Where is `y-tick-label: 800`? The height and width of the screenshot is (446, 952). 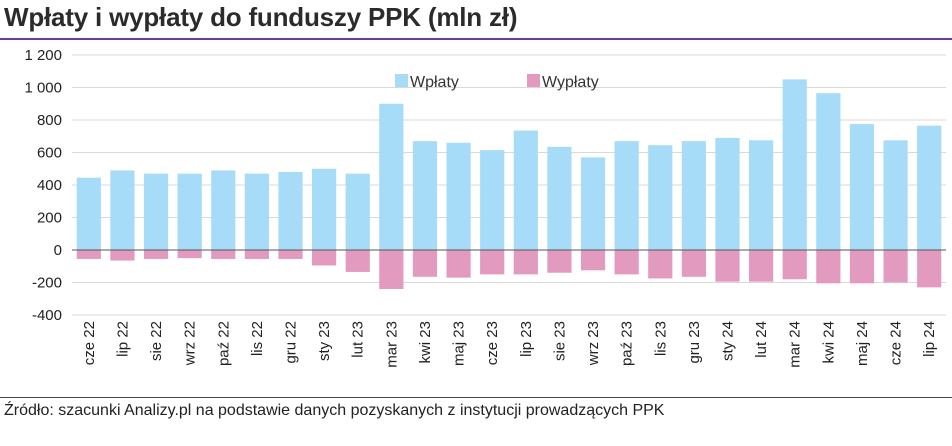
y-tick-label: 800 is located at coordinates (49, 120).